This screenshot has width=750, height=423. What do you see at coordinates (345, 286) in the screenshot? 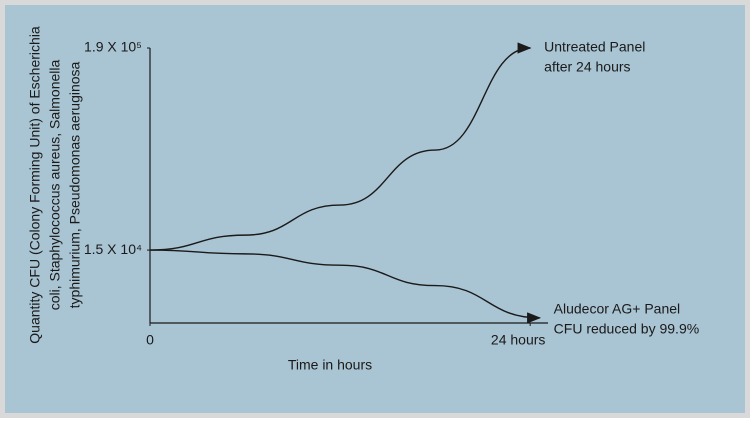
I see `data-line` at bounding box center [345, 286].